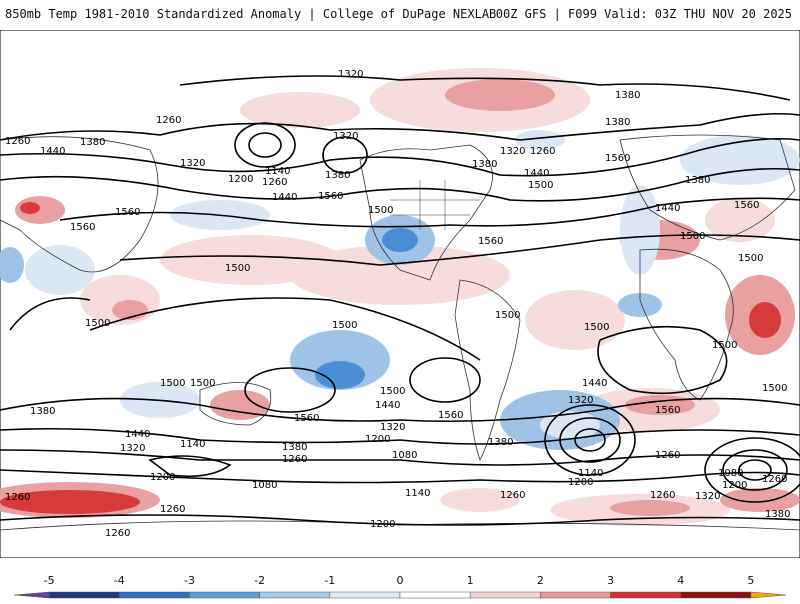  I want to click on high-1560-south-atlantic, so click(445, 380).